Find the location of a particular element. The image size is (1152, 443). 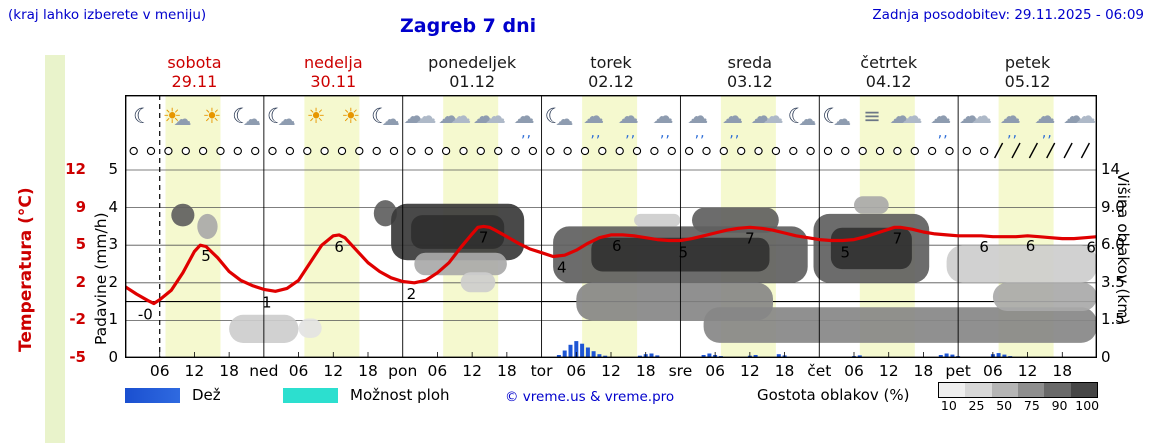

day-date: 02.12 is located at coordinates (611, 81).